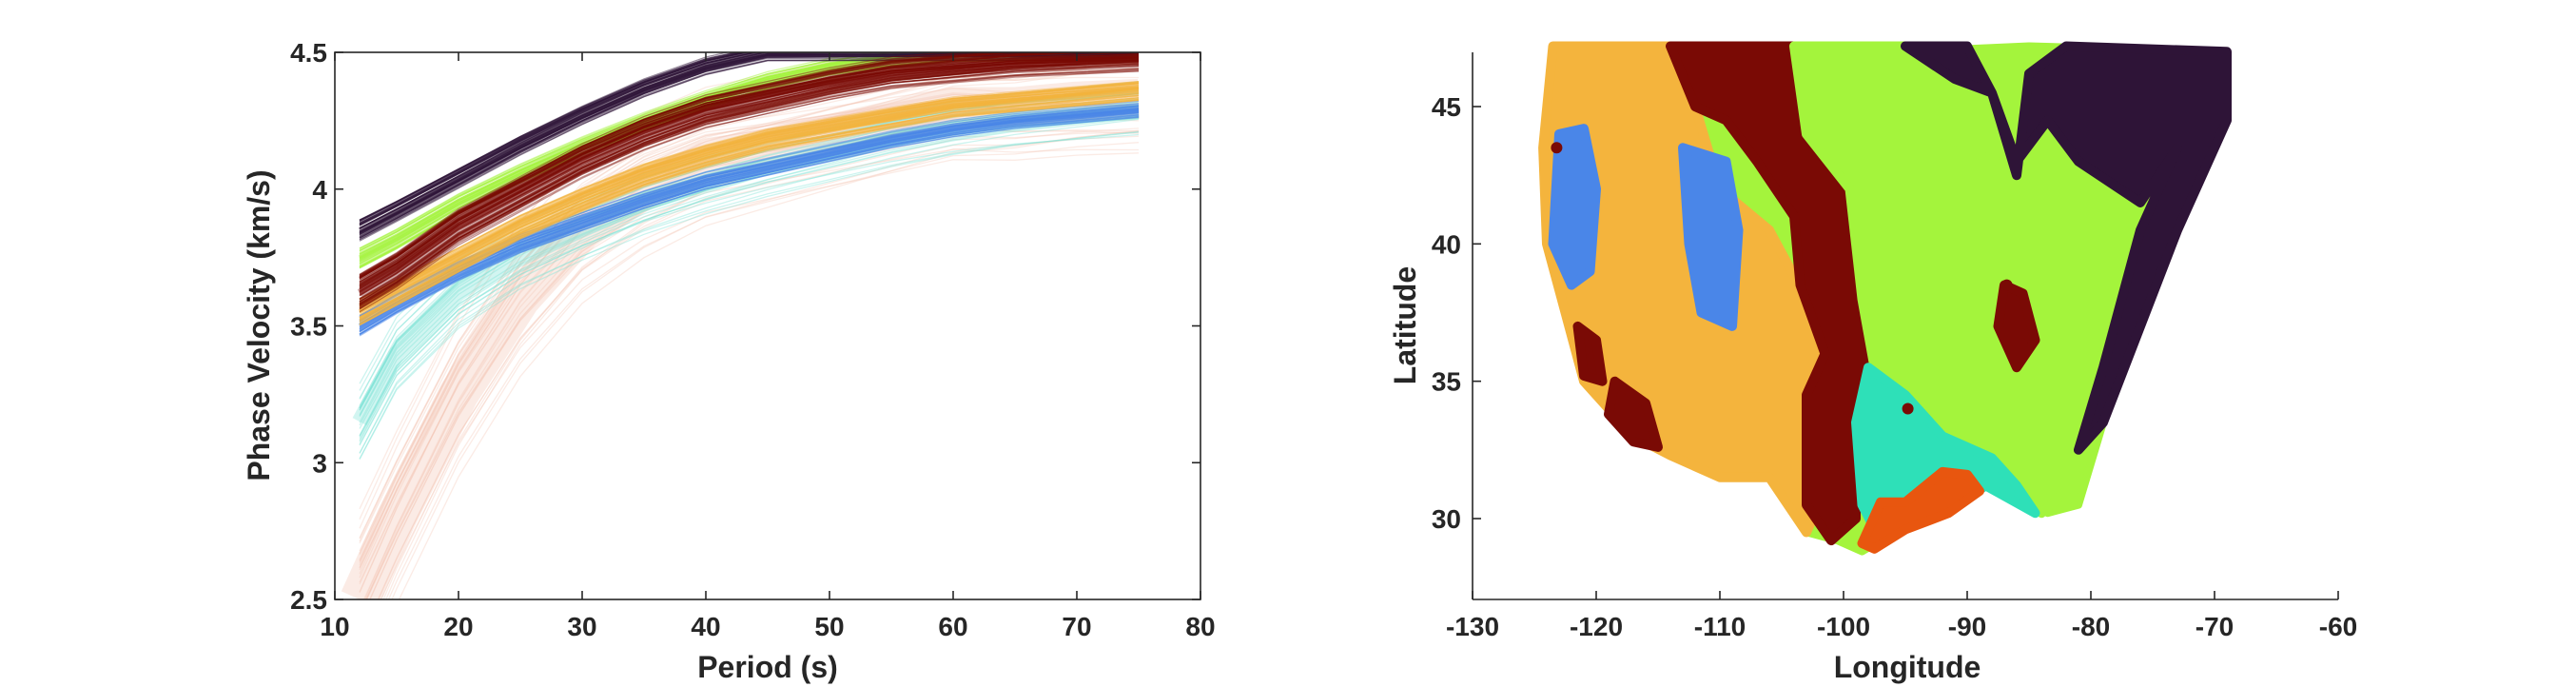  I want to click on y-tick-label: 4.5, so click(309, 53).